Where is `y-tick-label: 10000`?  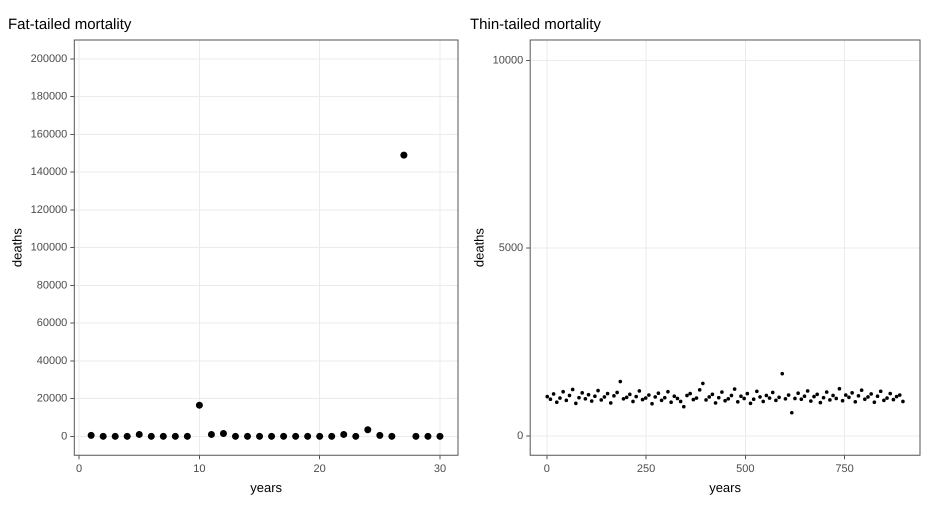 y-tick-label: 10000 is located at coordinates (508, 60).